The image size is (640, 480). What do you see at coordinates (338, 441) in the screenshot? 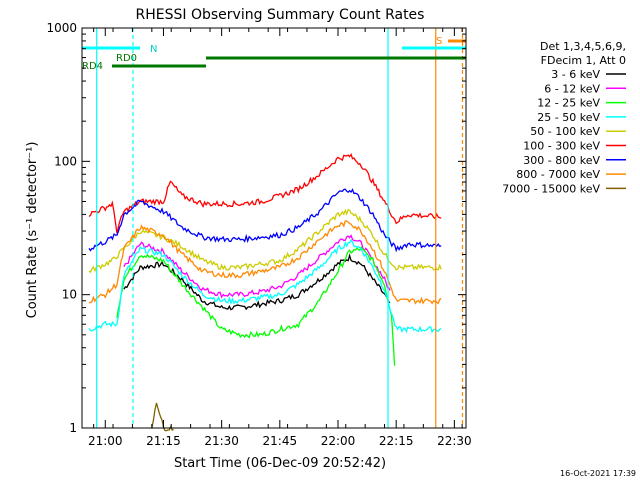
I see `x-tick-label-4: 22:00` at bounding box center [338, 441].